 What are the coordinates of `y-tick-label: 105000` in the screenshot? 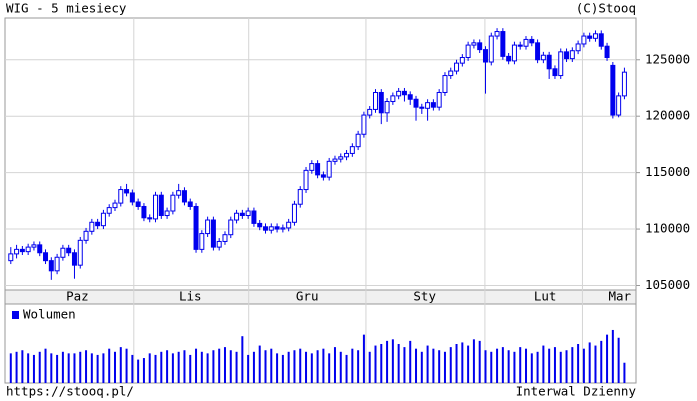 It's located at (667, 284).